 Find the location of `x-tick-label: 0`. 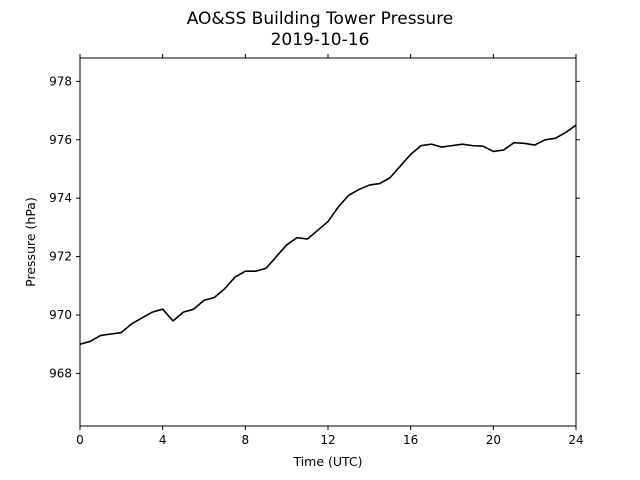

x-tick-label: 0 is located at coordinates (80, 440).